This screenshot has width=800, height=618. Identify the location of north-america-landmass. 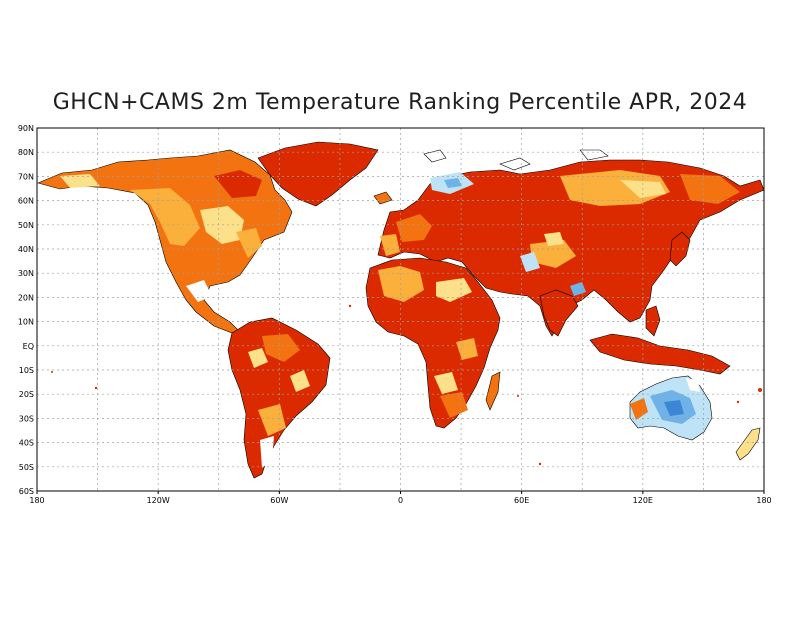
(165, 241).